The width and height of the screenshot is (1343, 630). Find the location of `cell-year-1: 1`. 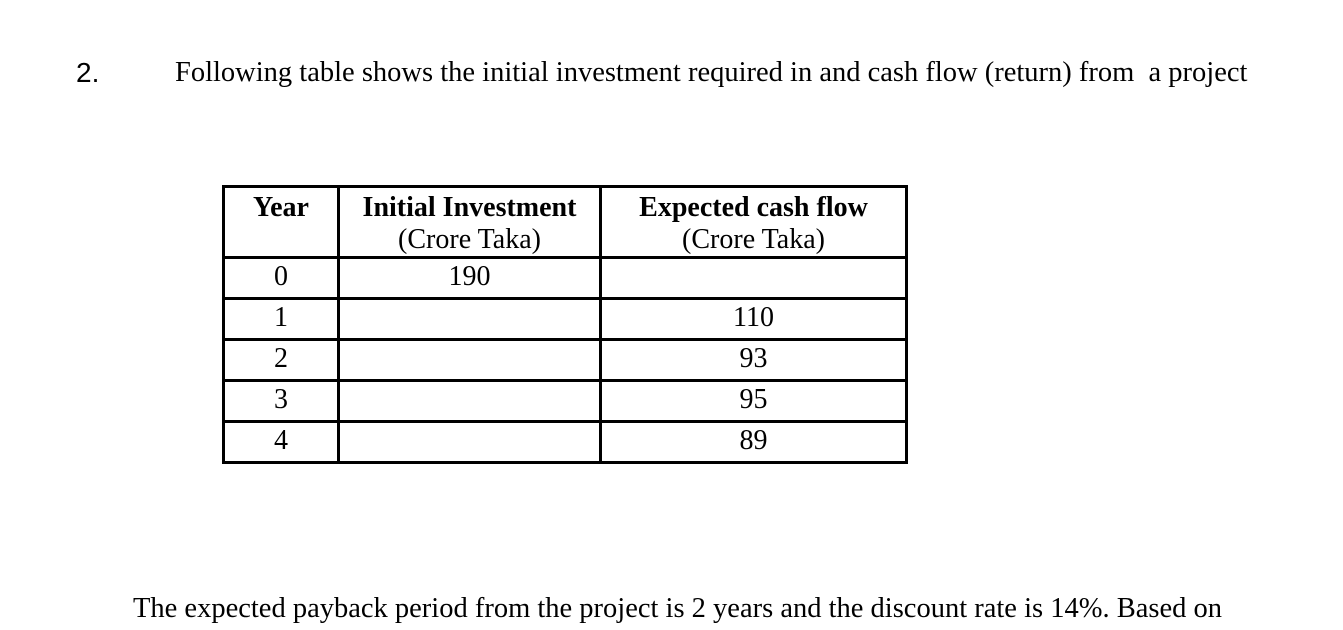

cell-year-1: 1 is located at coordinates (281, 319).